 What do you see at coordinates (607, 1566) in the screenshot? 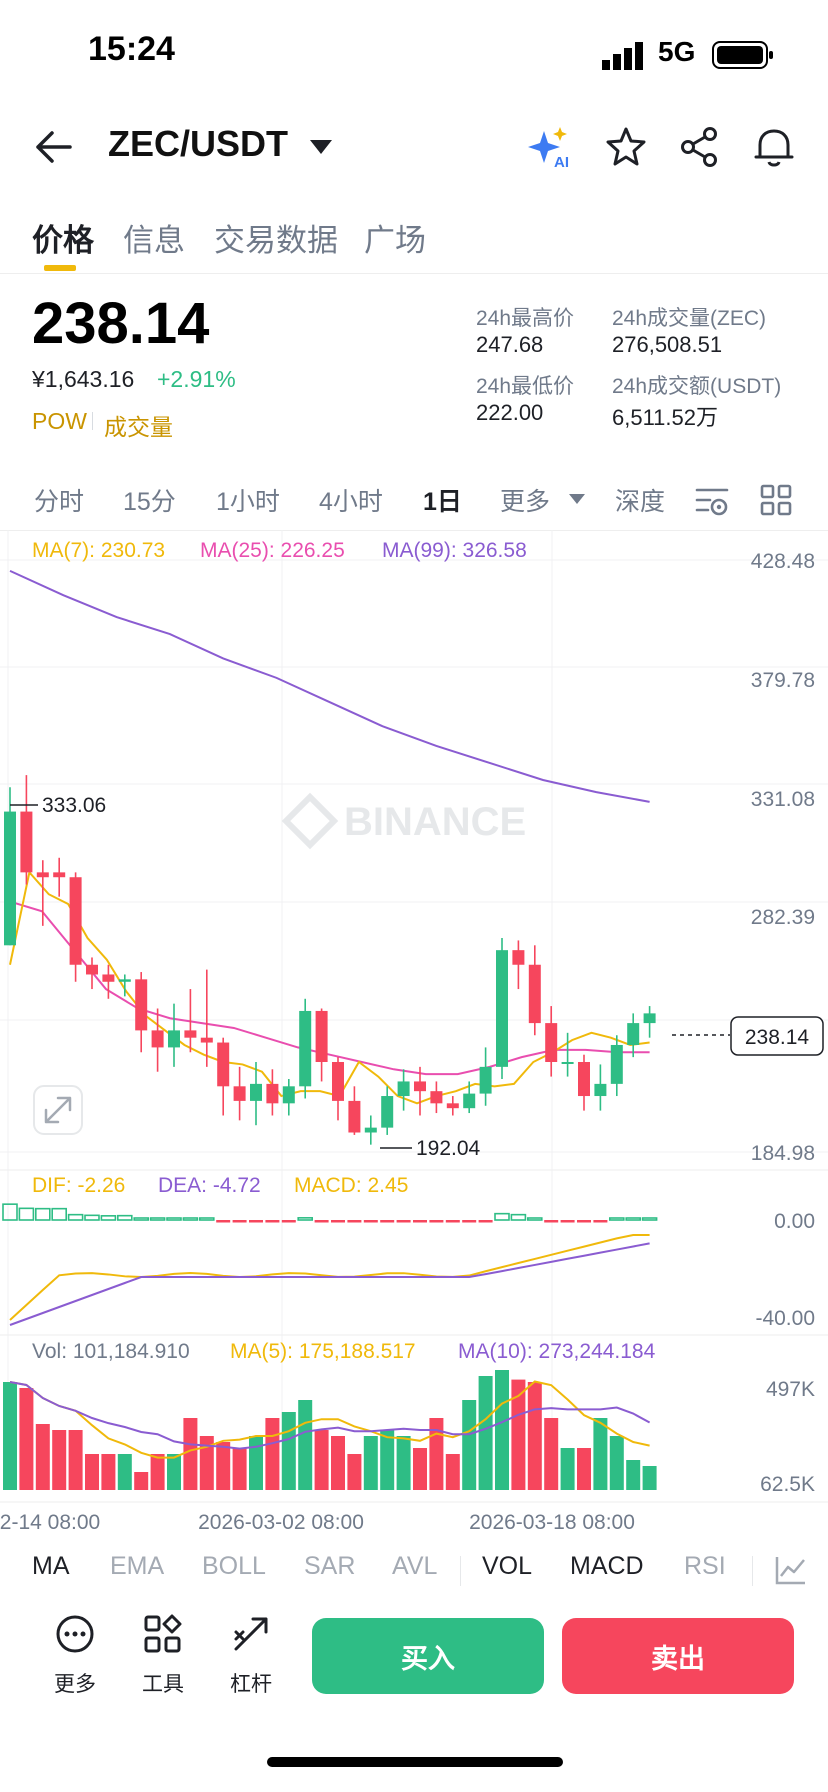
I see `indicator-macd: MACD` at bounding box center [607, 1566].